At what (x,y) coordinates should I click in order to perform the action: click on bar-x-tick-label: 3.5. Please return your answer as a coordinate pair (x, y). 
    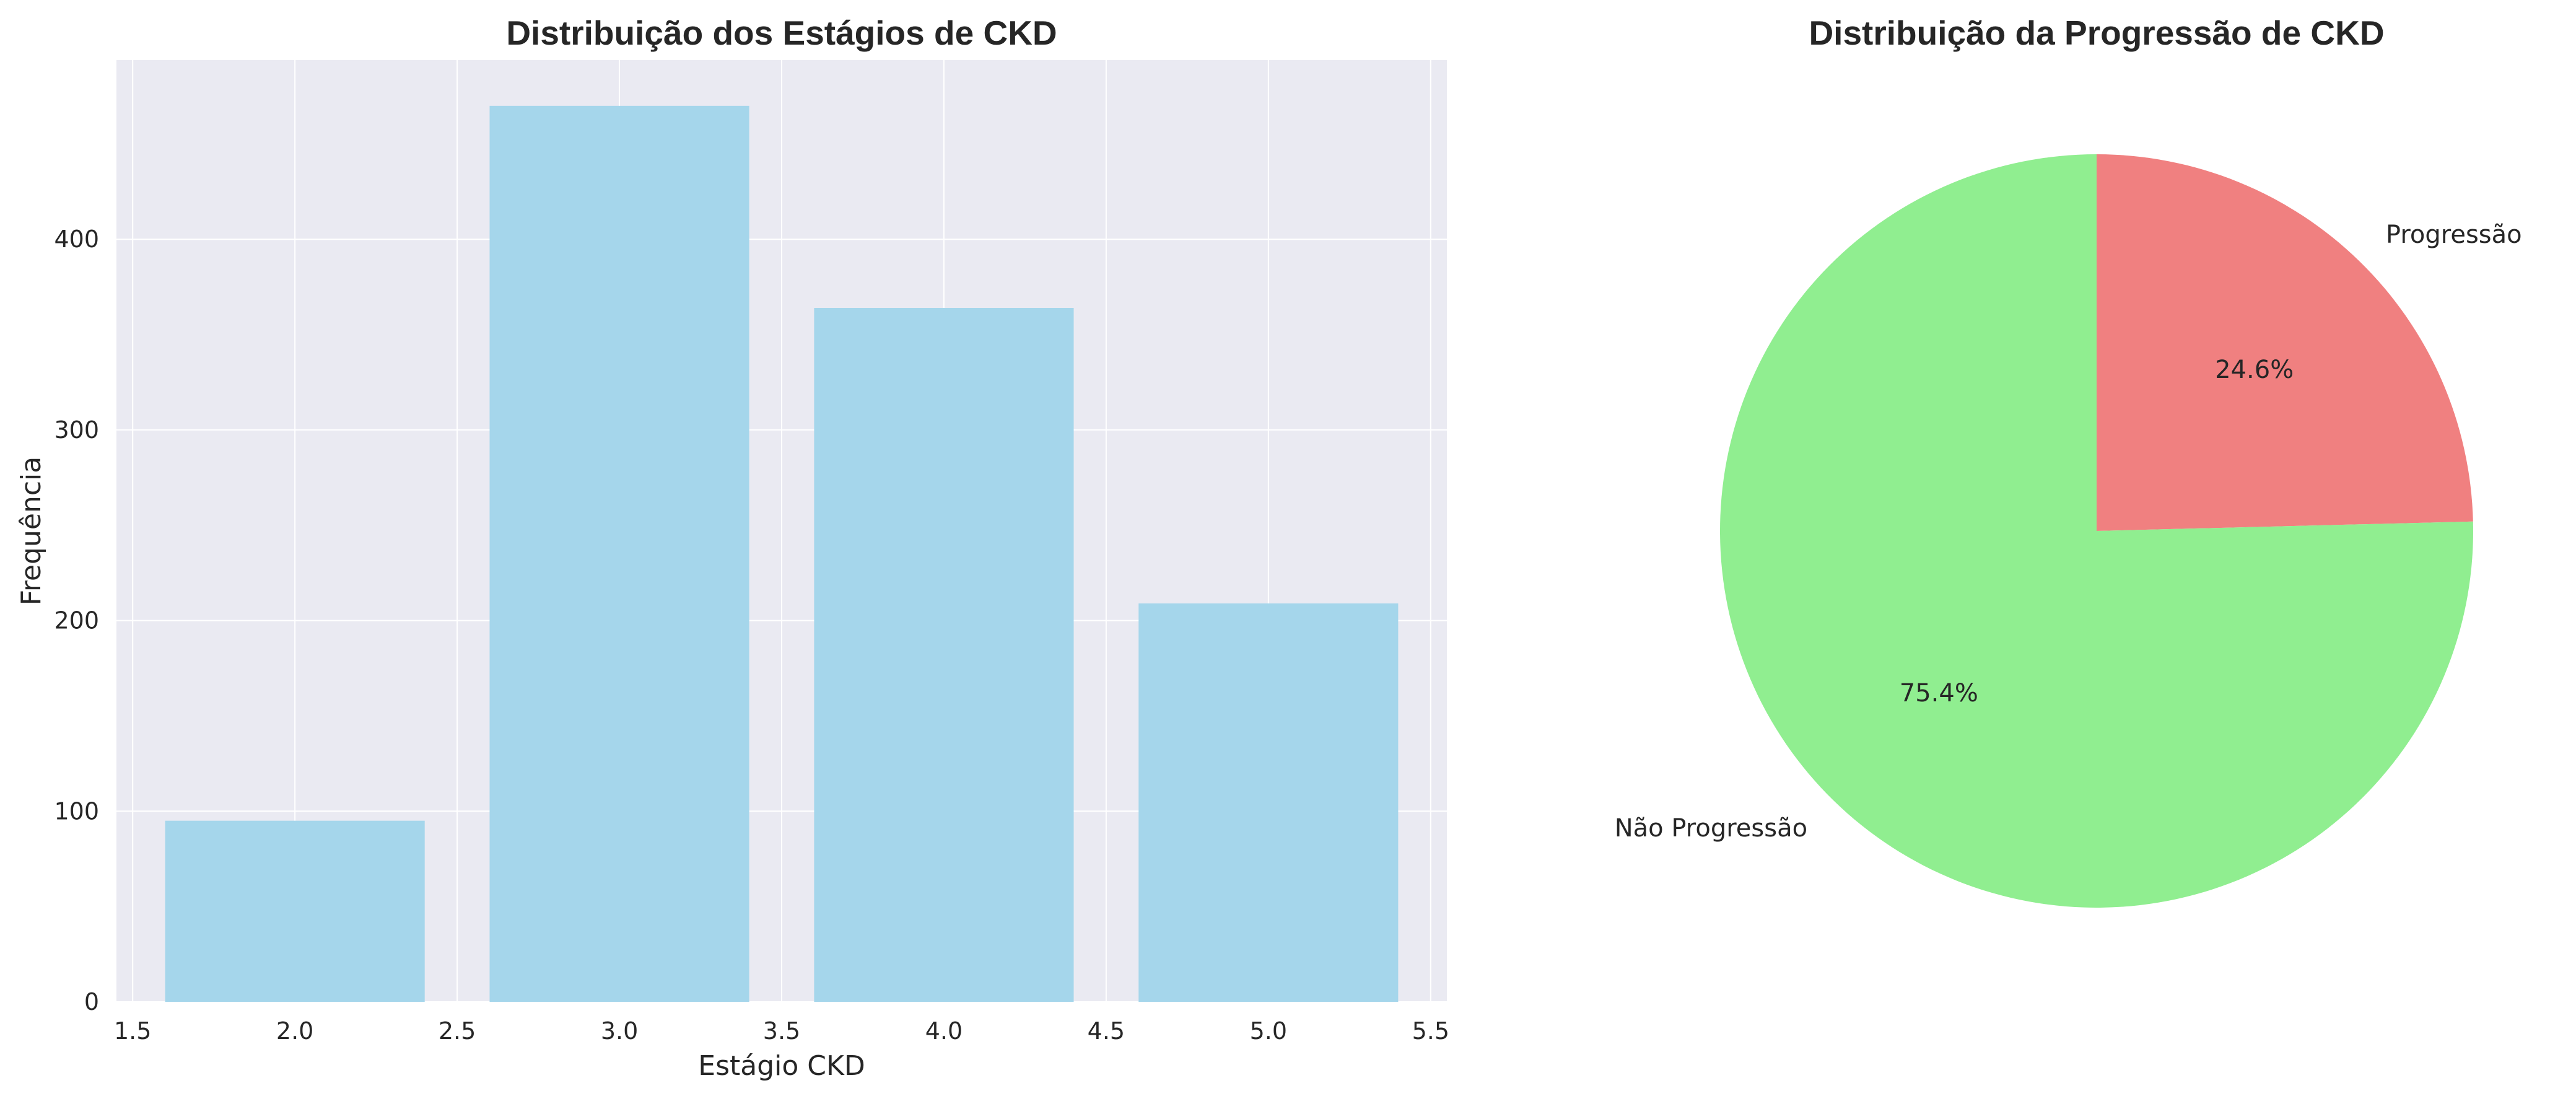
    Looking at the image, I should click on (781, 1031).